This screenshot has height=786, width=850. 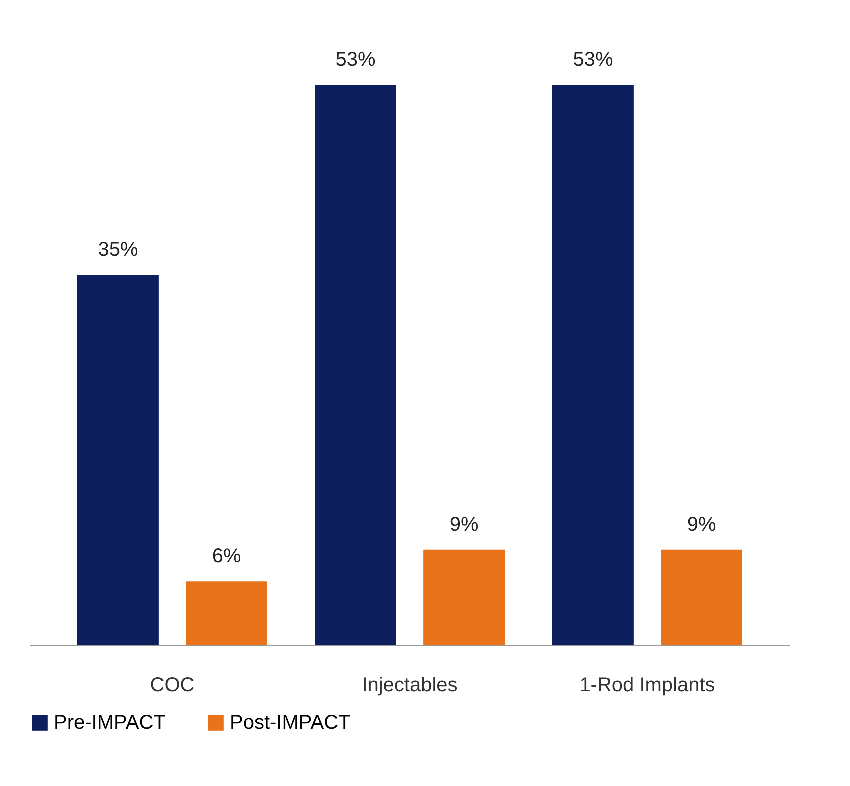 I want to click on legend-label: Post-IMPACT, so click(x=290, y=723).